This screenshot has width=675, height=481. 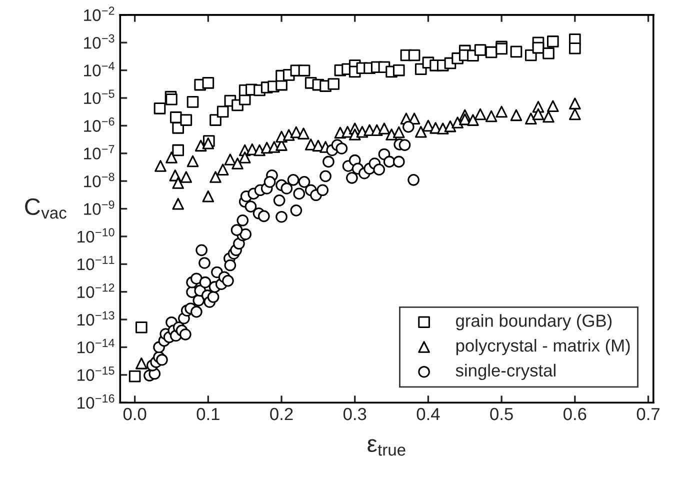 I want to click on y-tick-label: 10$^{−9}$, so click(x=99, y=207).